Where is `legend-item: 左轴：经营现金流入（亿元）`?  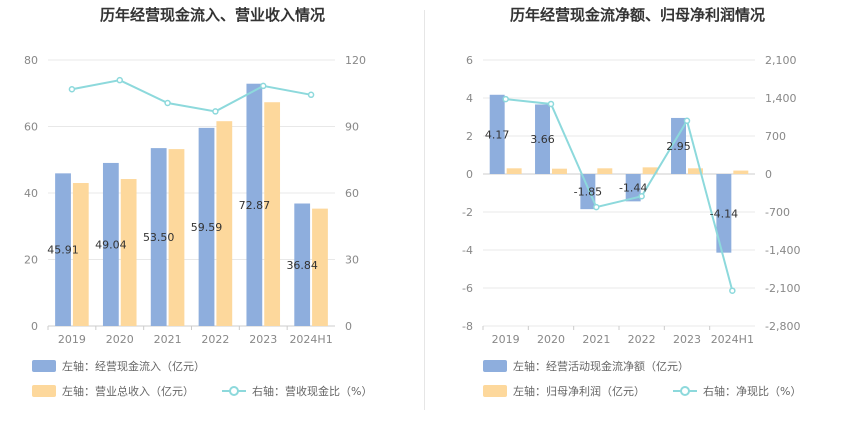
legend-item: 左轴：经营现金流入（亿元） is located at coordinates (118, 366).